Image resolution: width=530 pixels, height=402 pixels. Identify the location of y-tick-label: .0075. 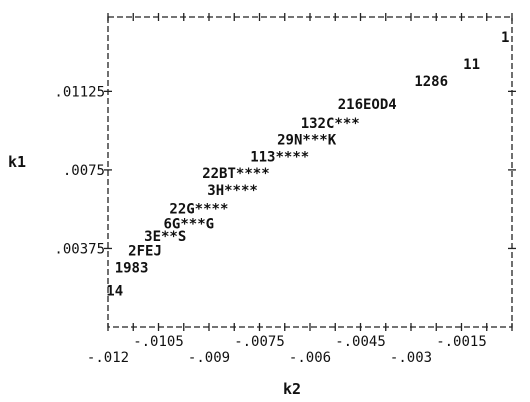
(84, 171).